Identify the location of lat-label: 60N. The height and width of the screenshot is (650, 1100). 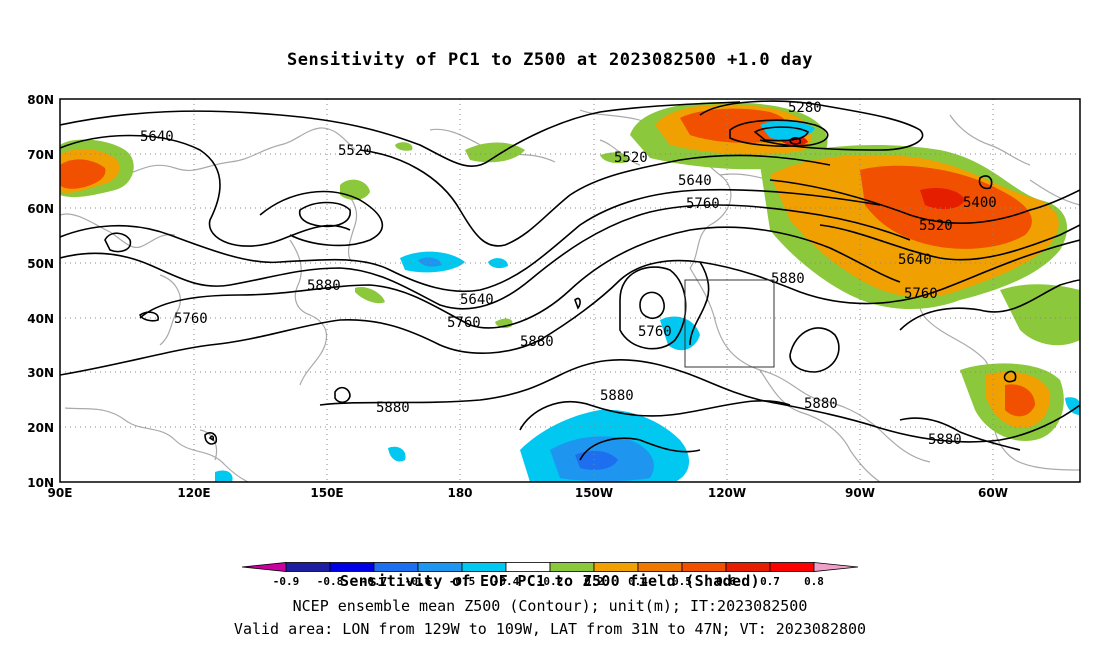
(40, 209).